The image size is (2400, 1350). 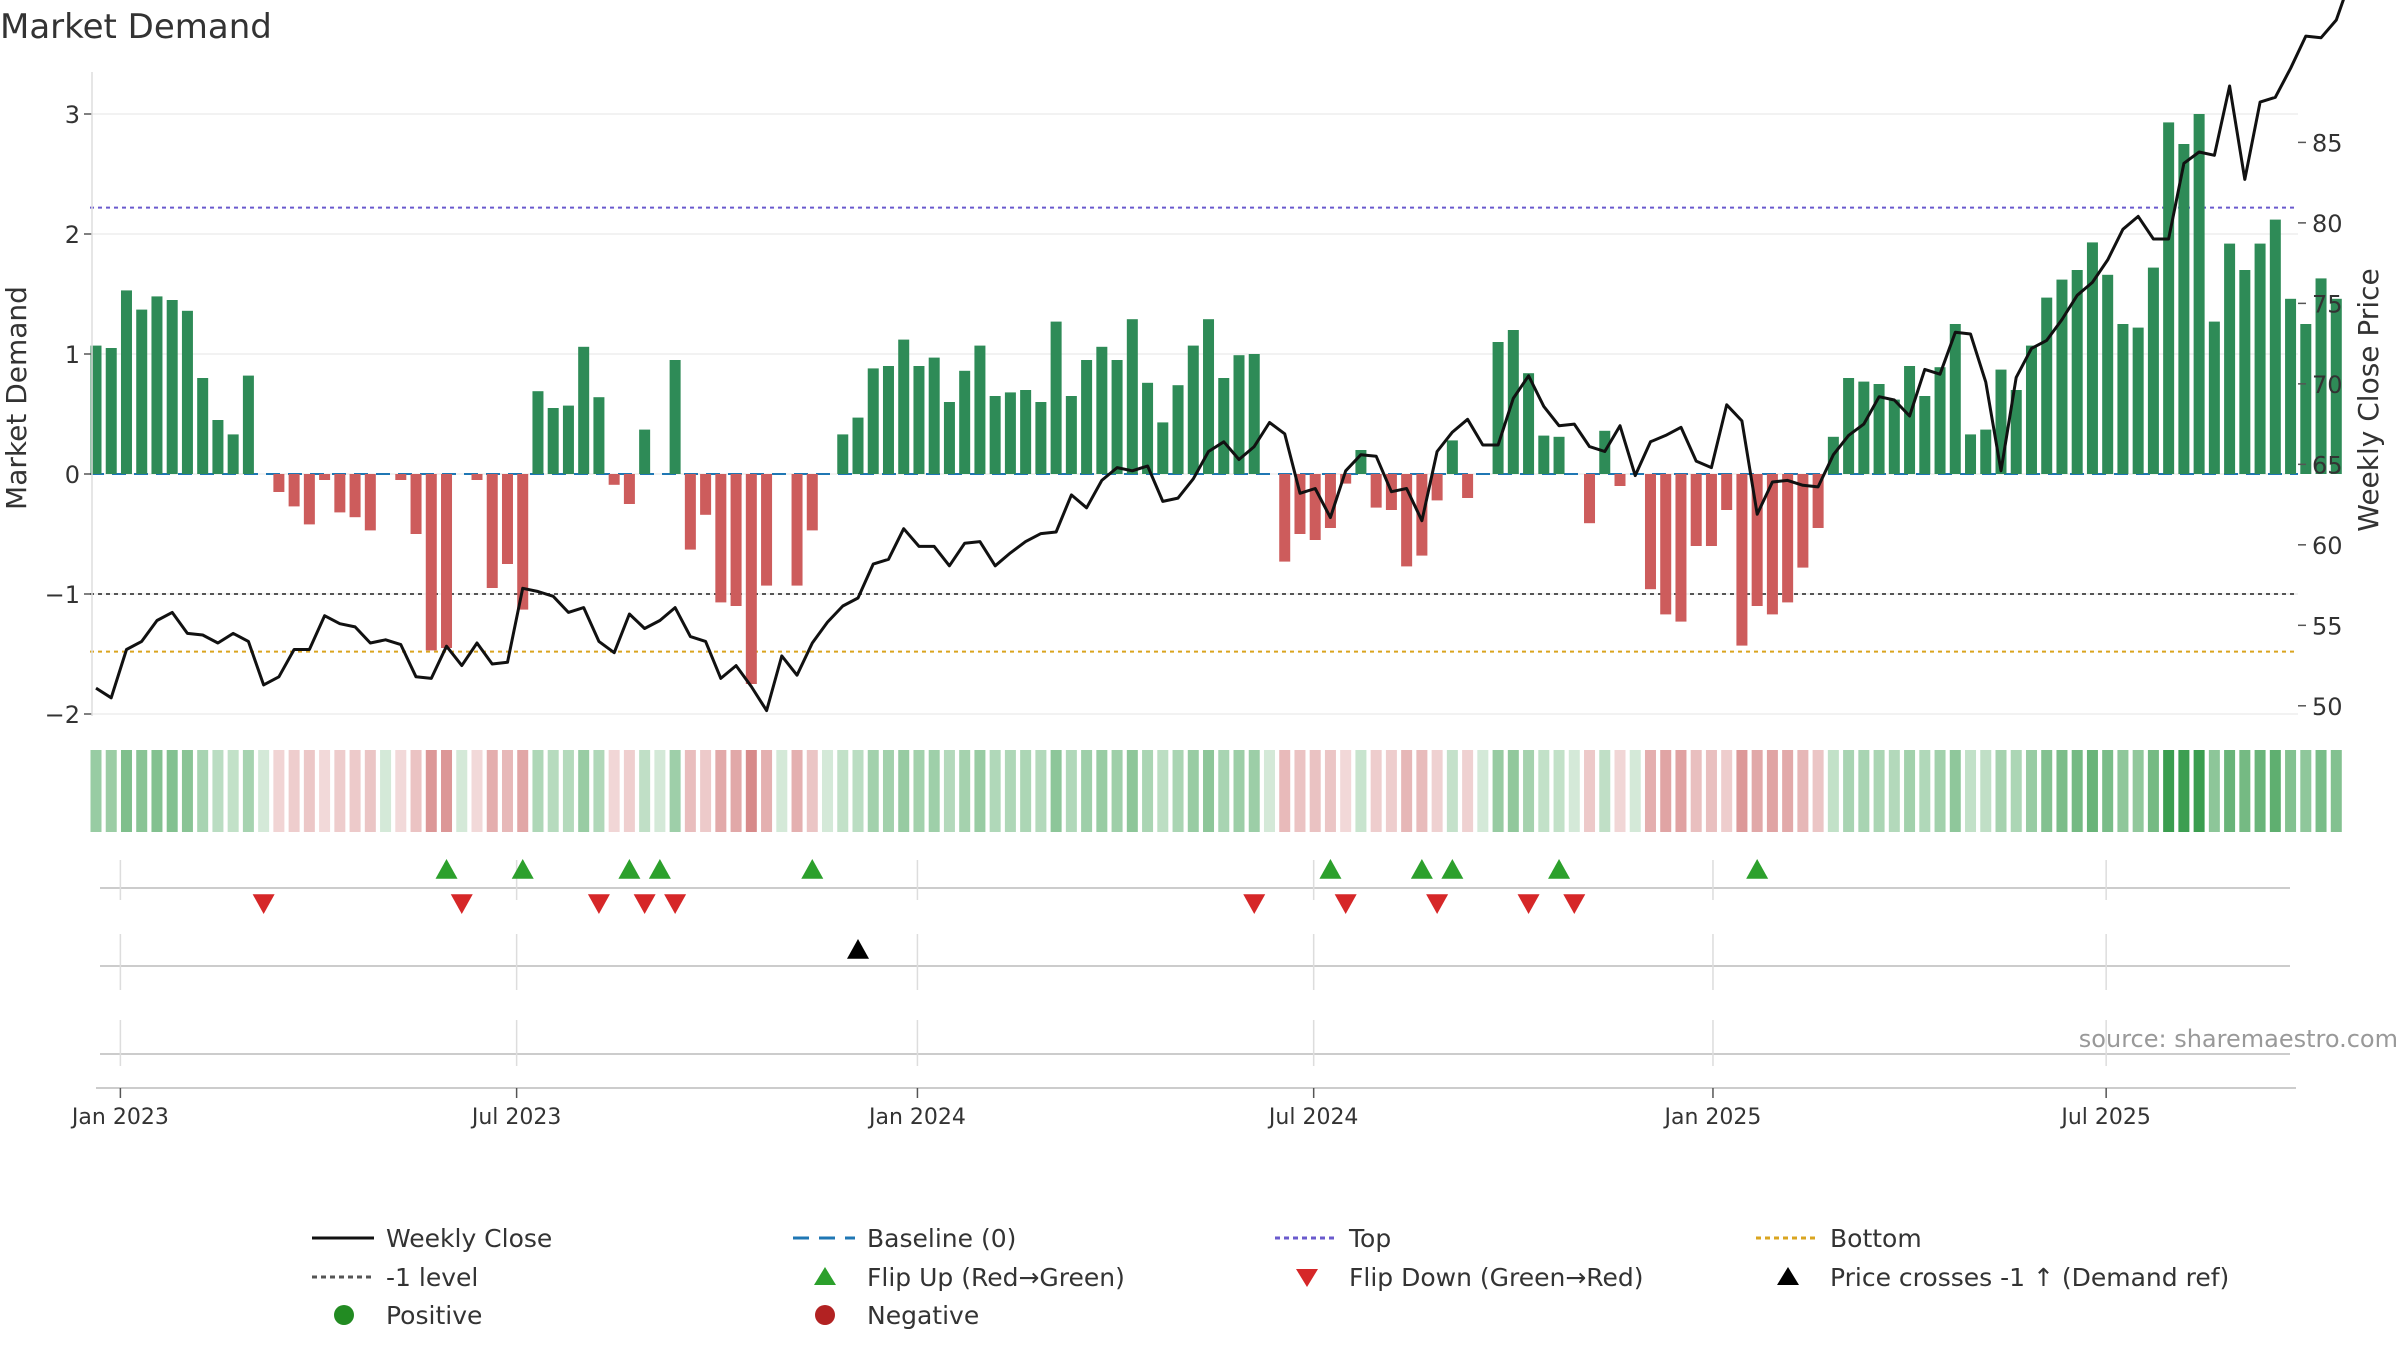 What do you see at coordinates (2327, 143) in the screenshot?
I see `y-tick-right: 85` at bounding box center [2327, 143].